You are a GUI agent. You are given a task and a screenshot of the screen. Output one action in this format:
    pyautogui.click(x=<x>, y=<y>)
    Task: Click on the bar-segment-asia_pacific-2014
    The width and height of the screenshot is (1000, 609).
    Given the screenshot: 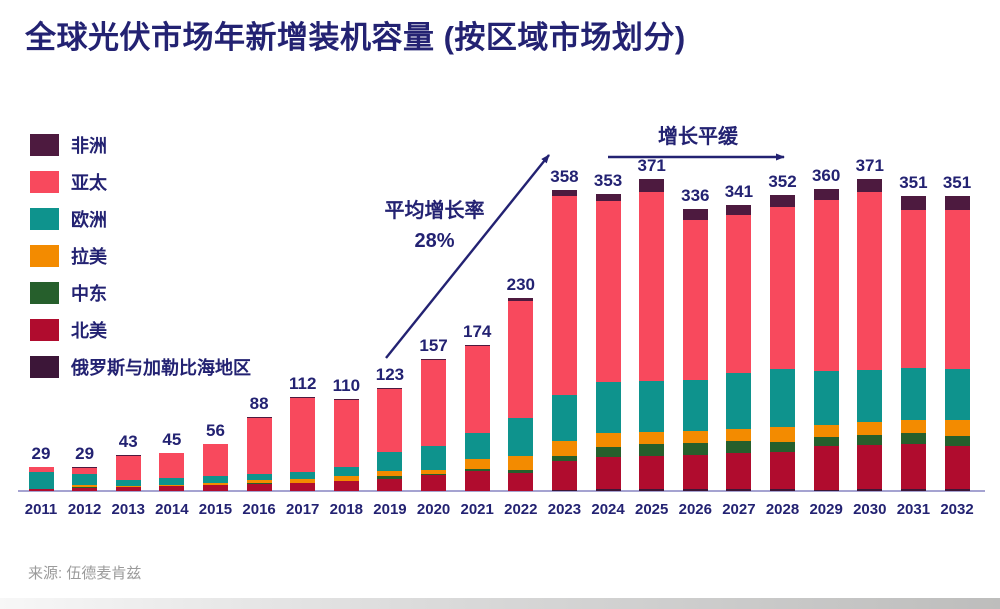 What is the action you would take?
    pyautogui.click(x=172, y=466)
    